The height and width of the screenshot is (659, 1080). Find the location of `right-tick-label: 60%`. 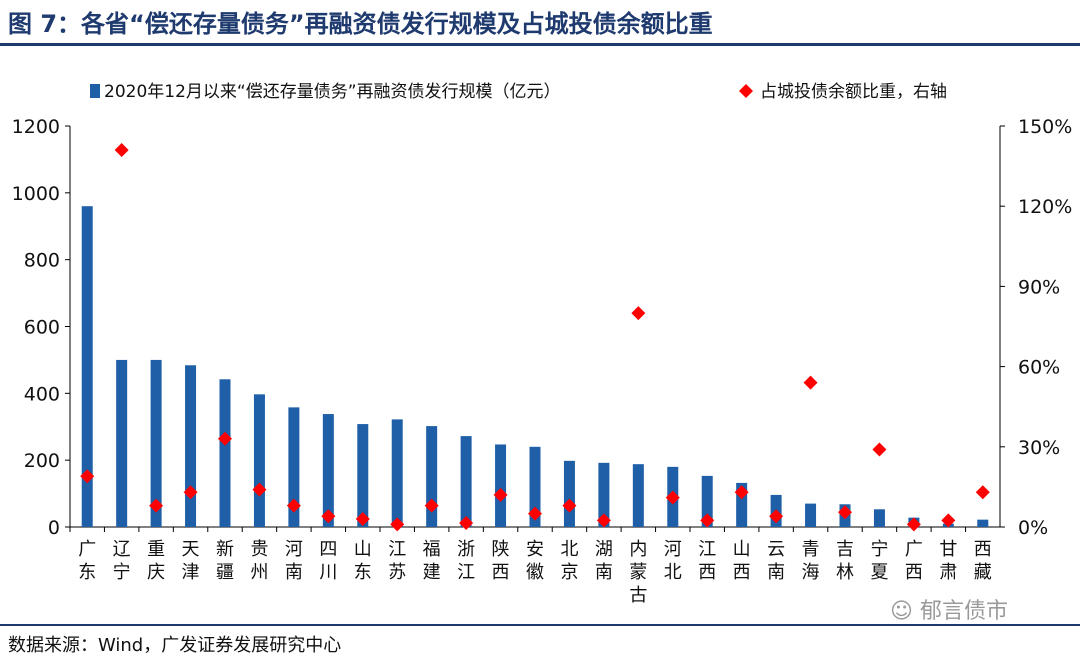

right-tick-label: 60% is located at coordinates (1039, 368).